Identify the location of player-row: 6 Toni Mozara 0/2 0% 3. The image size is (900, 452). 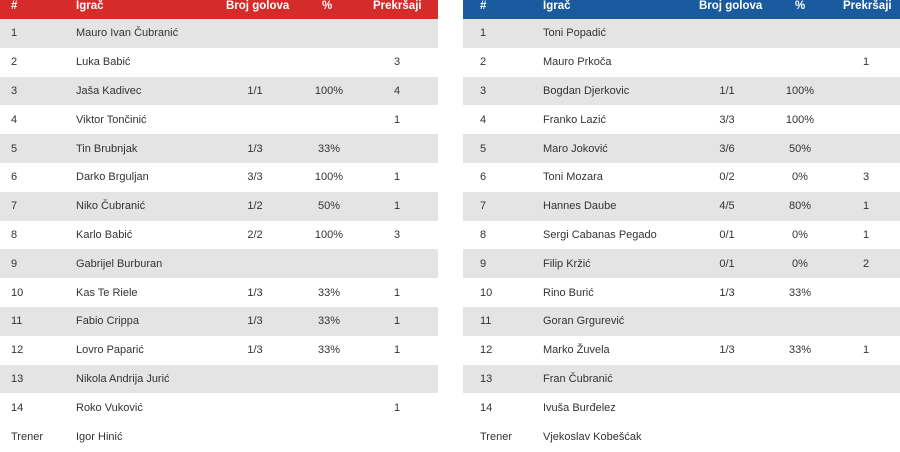
(681, 177).